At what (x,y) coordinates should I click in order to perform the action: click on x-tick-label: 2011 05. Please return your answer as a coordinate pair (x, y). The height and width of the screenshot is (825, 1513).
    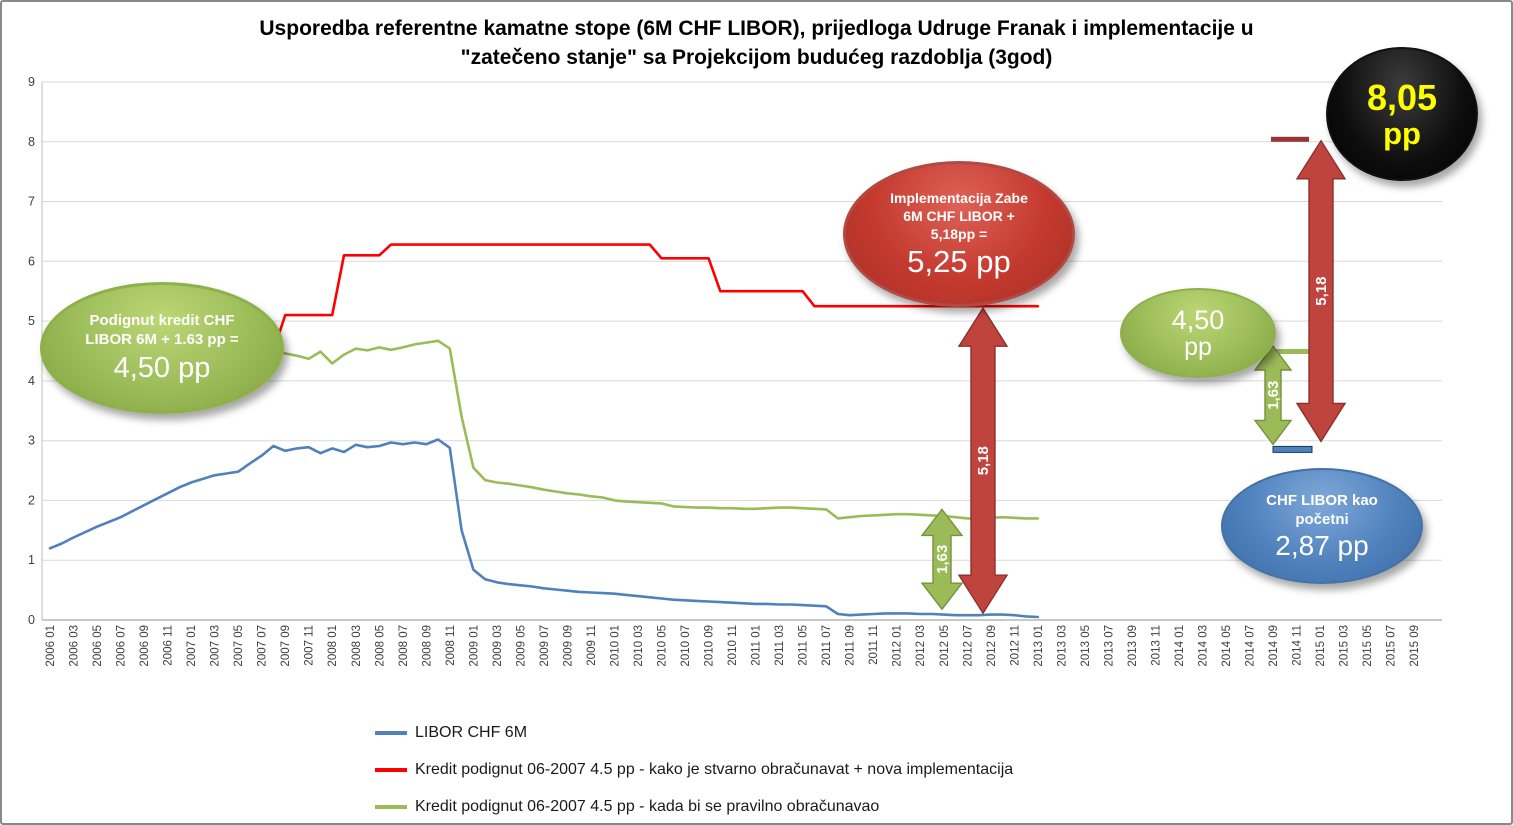
    Looking at the image, I should click on (804, 645).